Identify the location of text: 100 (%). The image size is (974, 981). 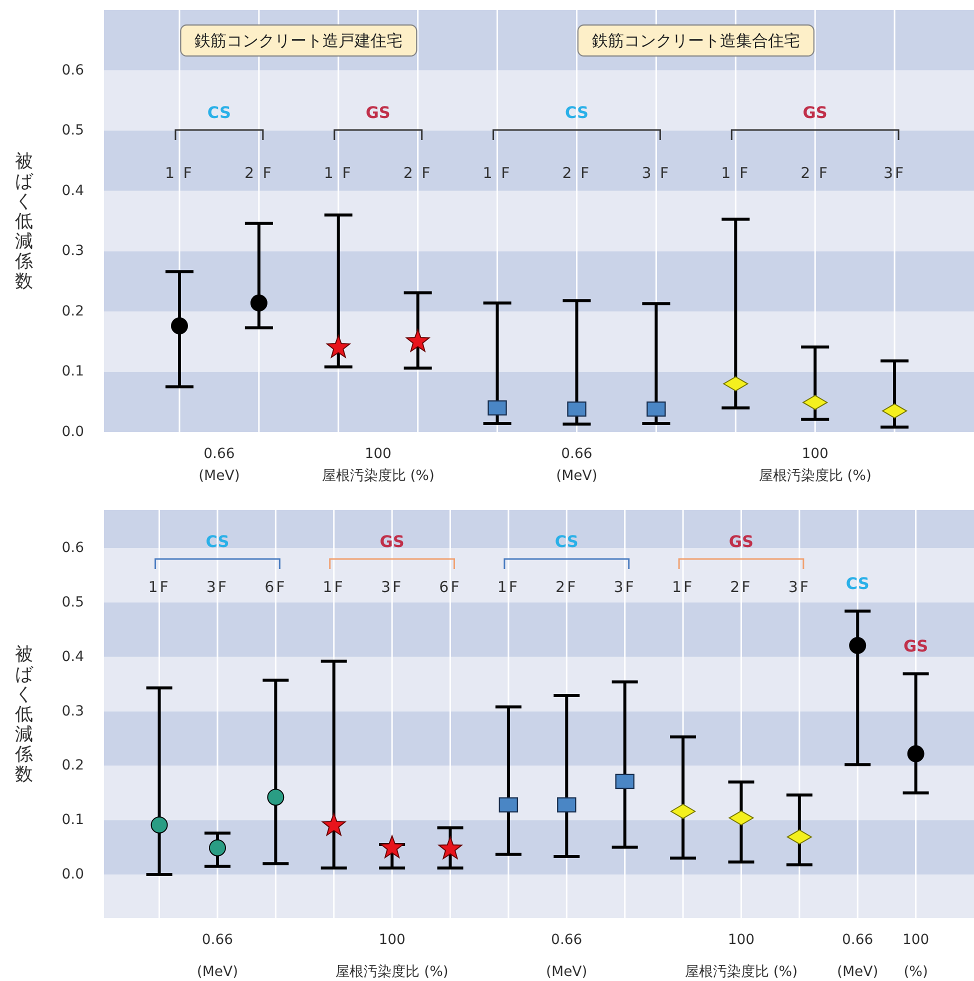
(916, 956).